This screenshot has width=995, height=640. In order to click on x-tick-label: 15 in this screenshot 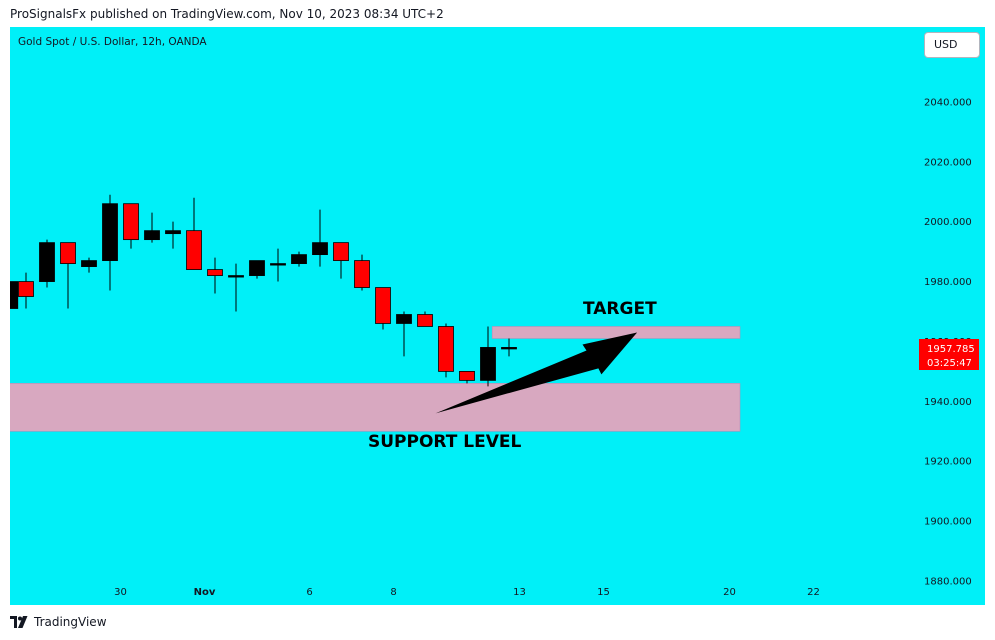, I will do `click(603, 592)`.